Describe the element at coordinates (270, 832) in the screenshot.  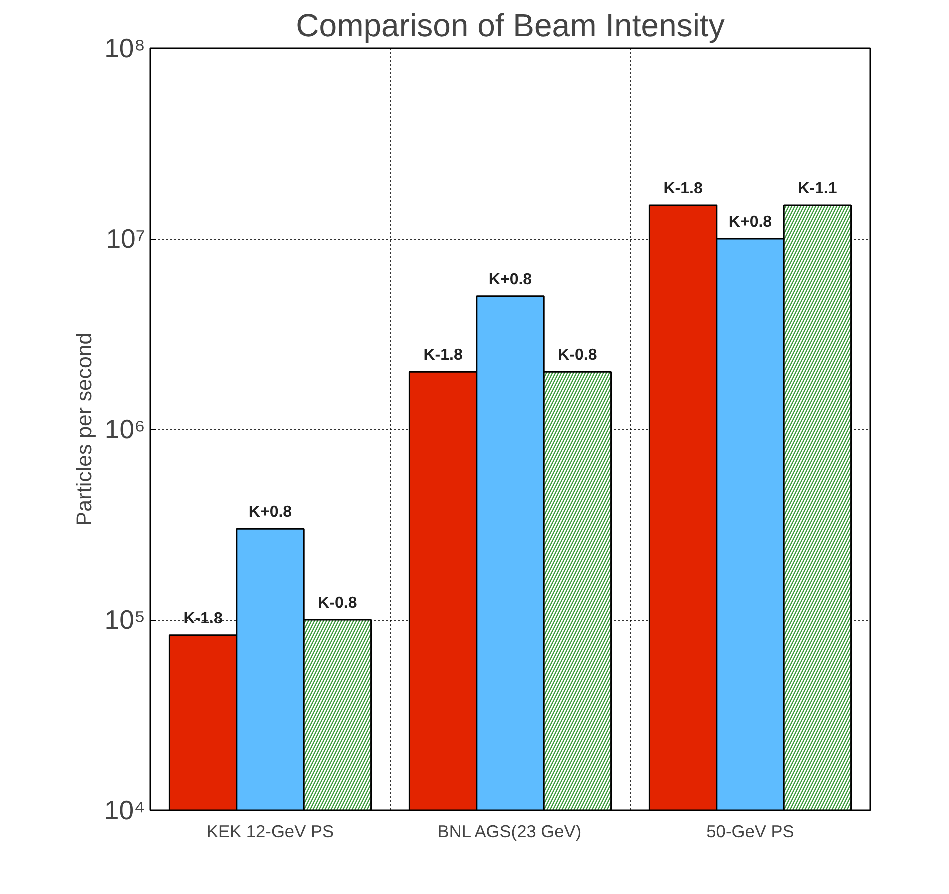
I see `x-tick-label: KEK 12-GeV PS` at that location.